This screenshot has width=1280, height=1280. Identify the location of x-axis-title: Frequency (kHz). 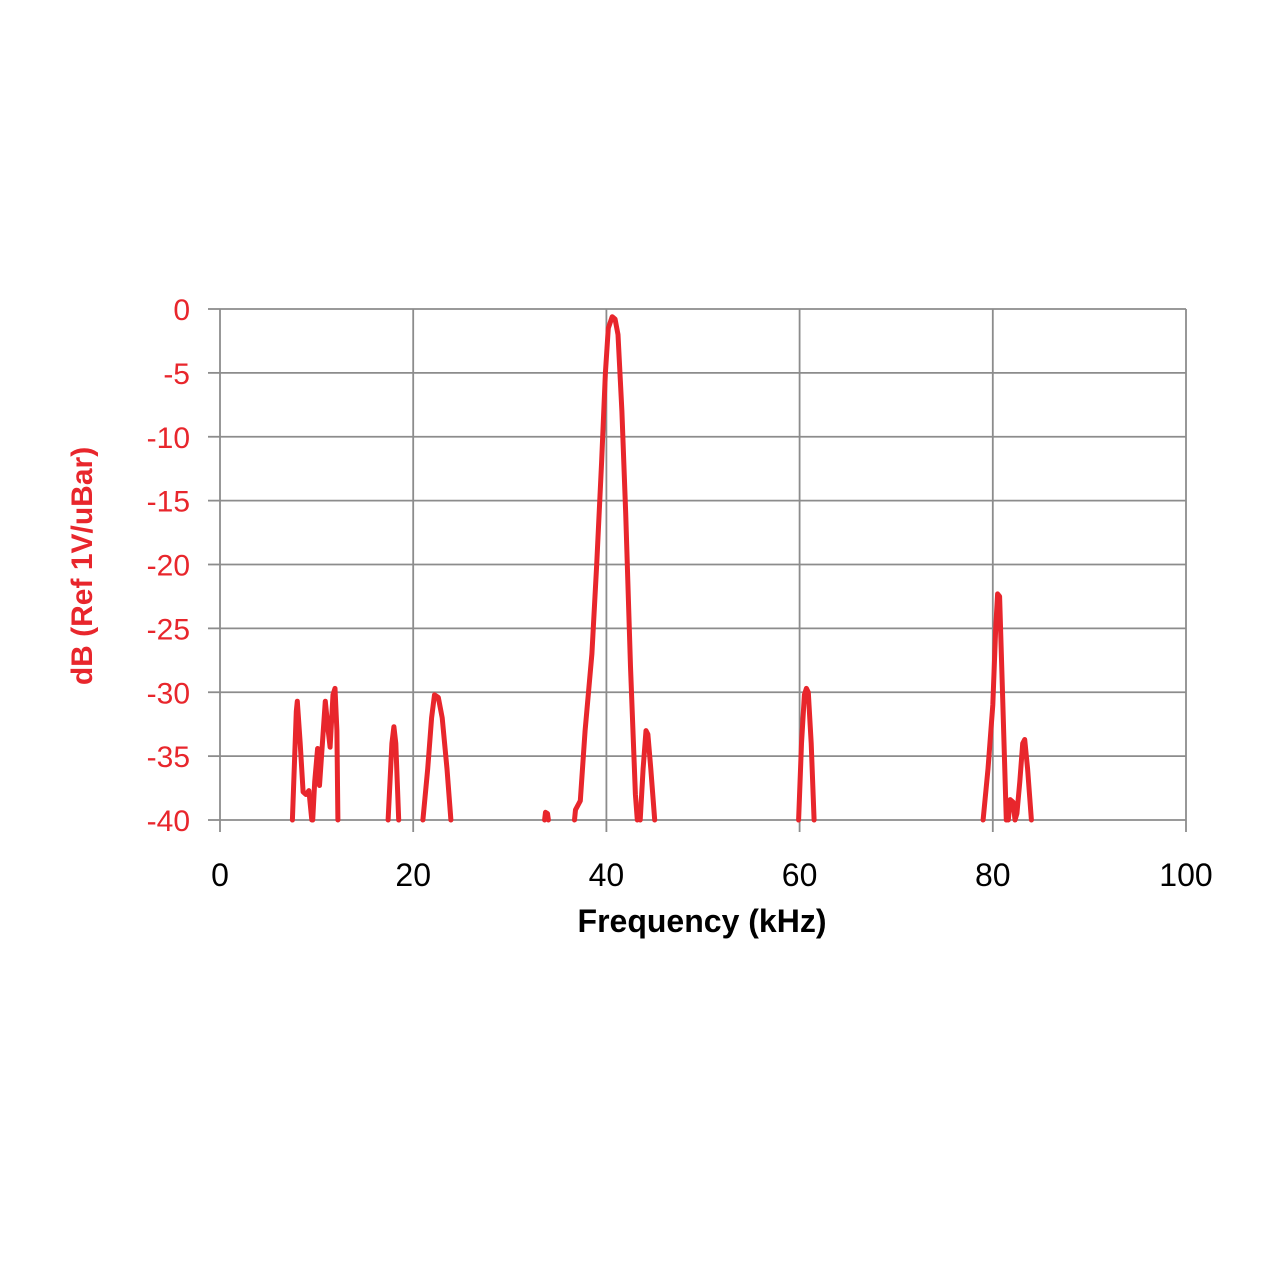
(702, 921).